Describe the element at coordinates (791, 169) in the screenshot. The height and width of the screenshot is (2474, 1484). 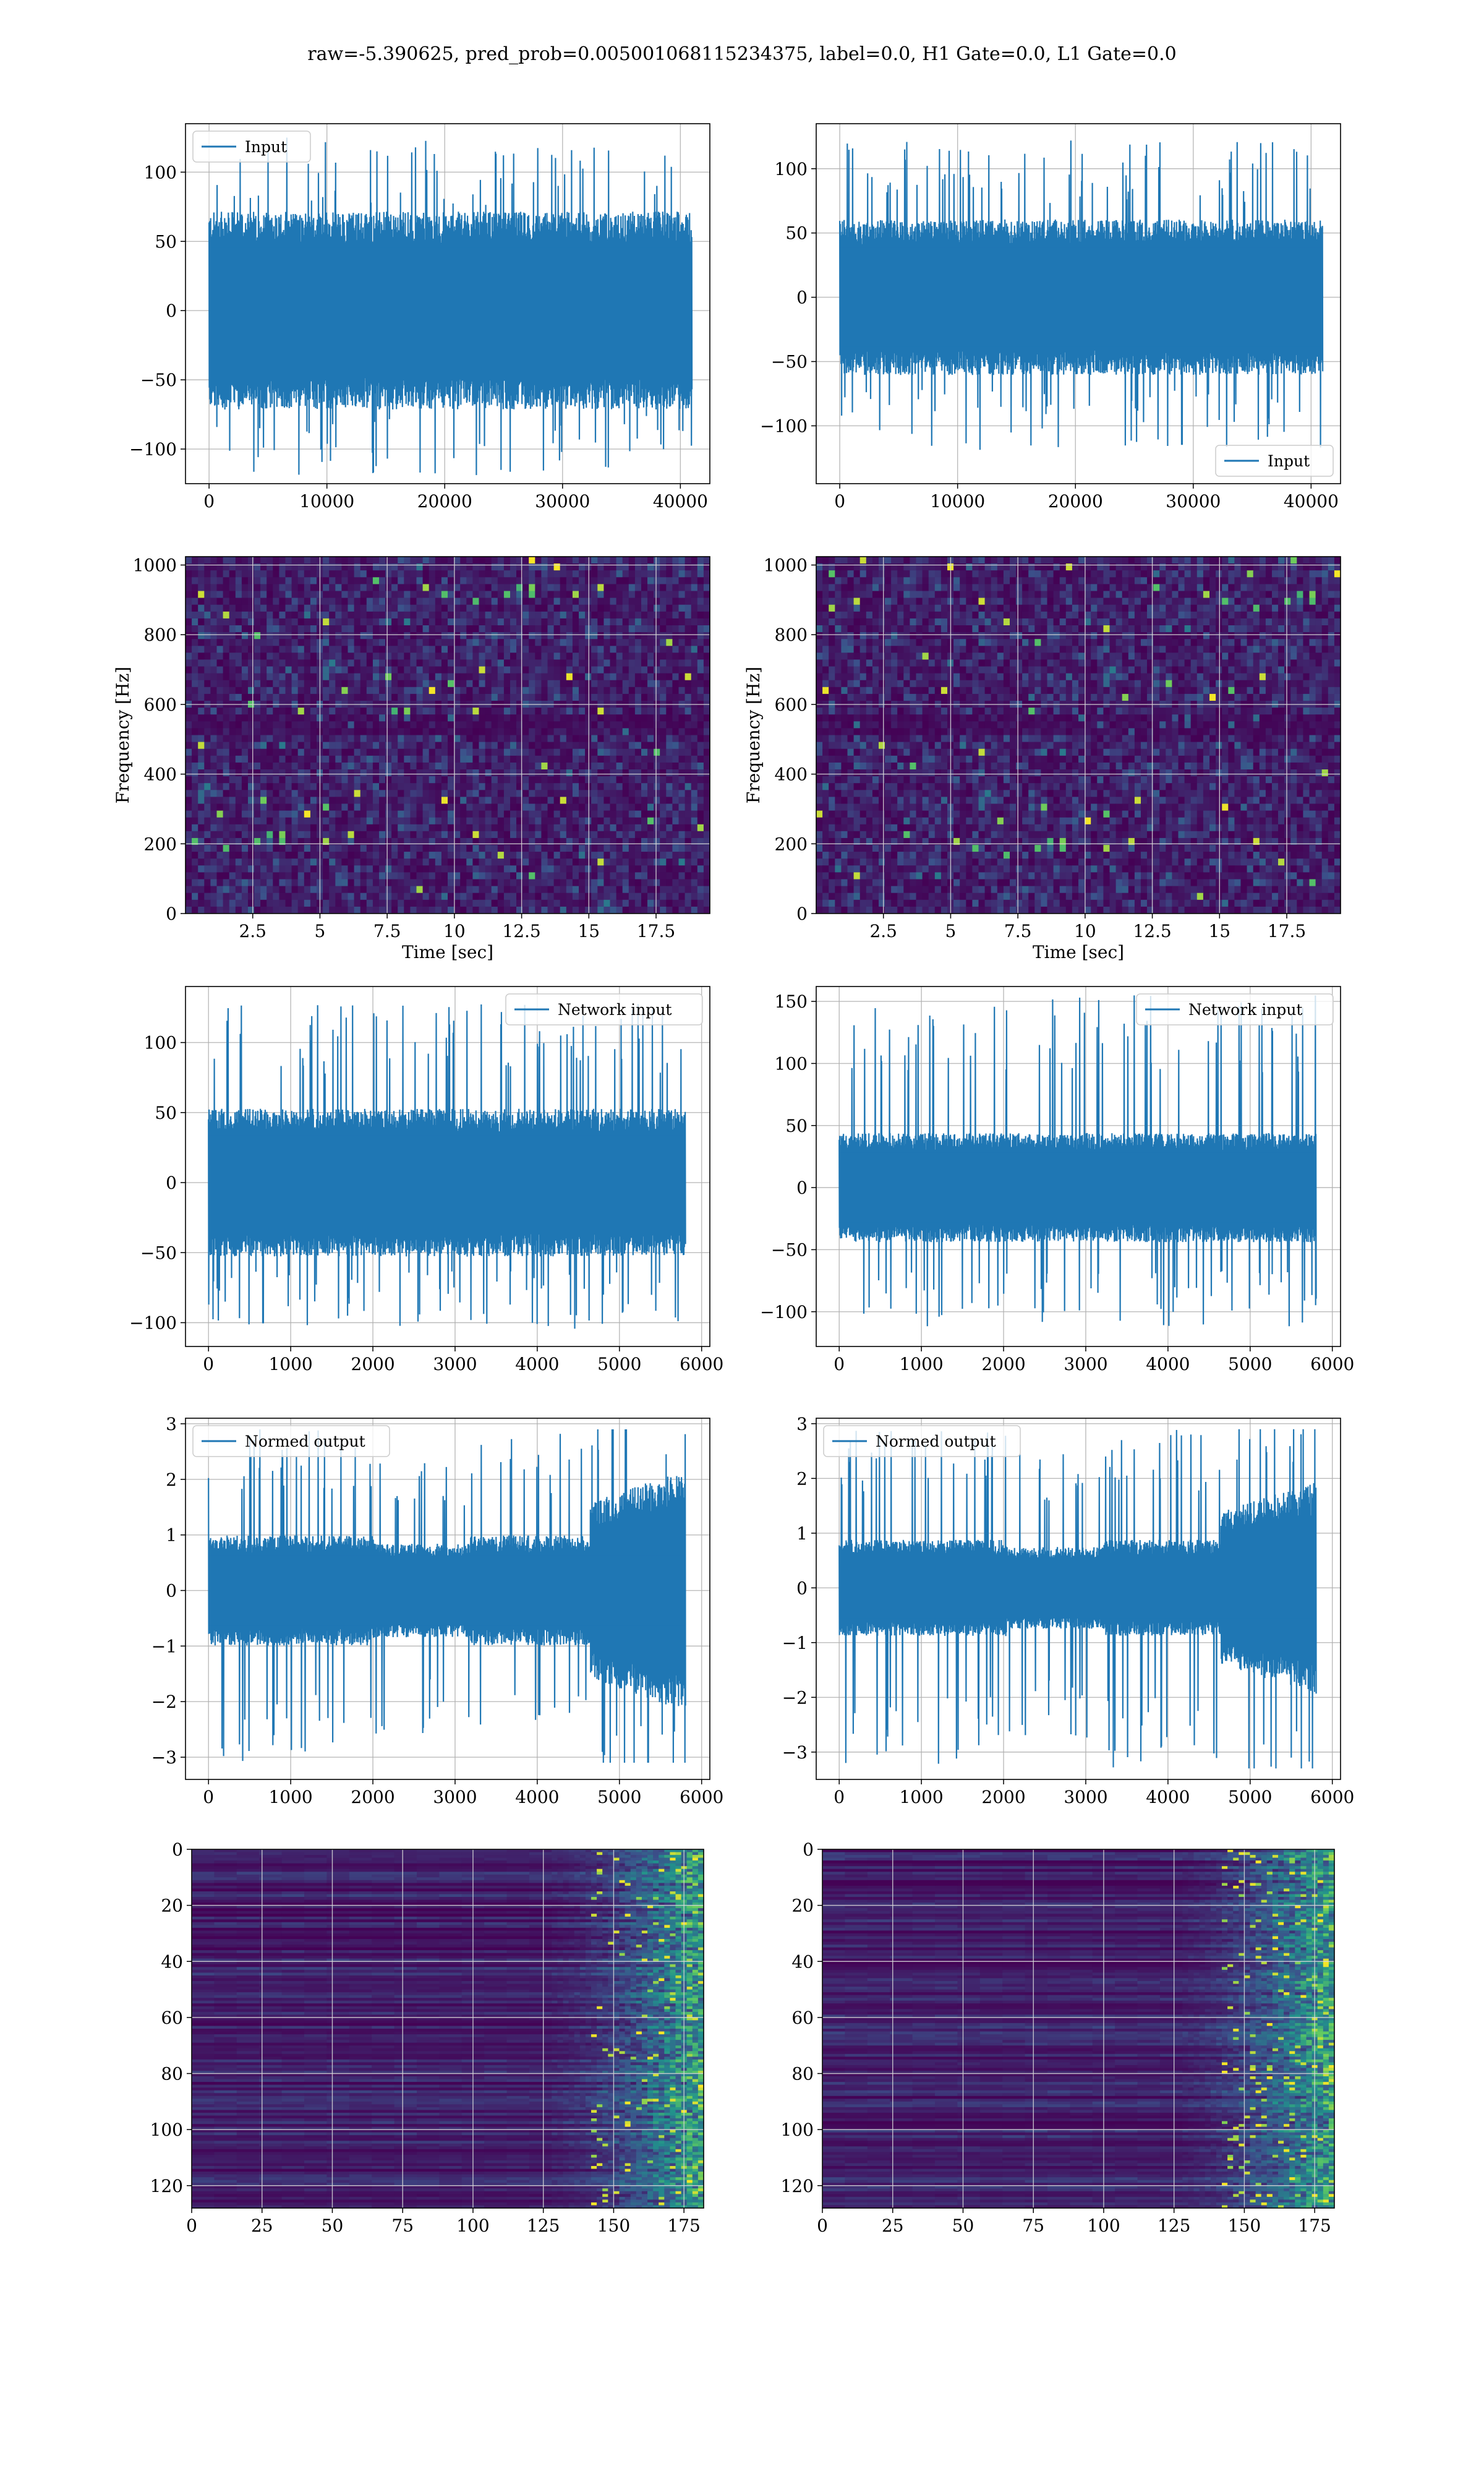
I see `y-tick-label: 100` at that location.